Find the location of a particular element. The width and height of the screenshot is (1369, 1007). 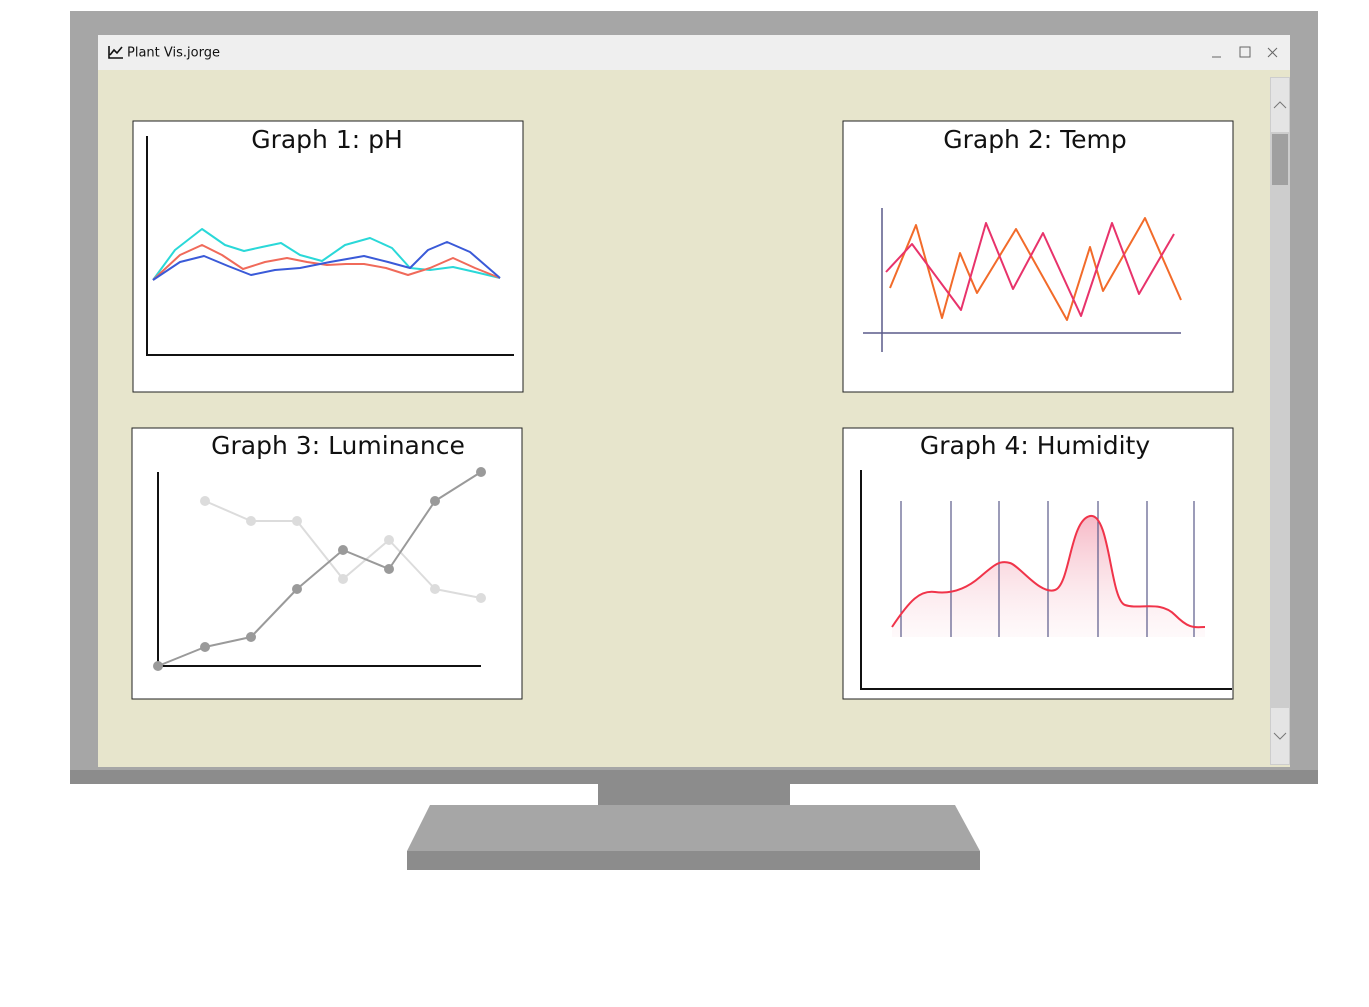

window-title: Plant Vis.jorge is located at coordinates (173, 53).